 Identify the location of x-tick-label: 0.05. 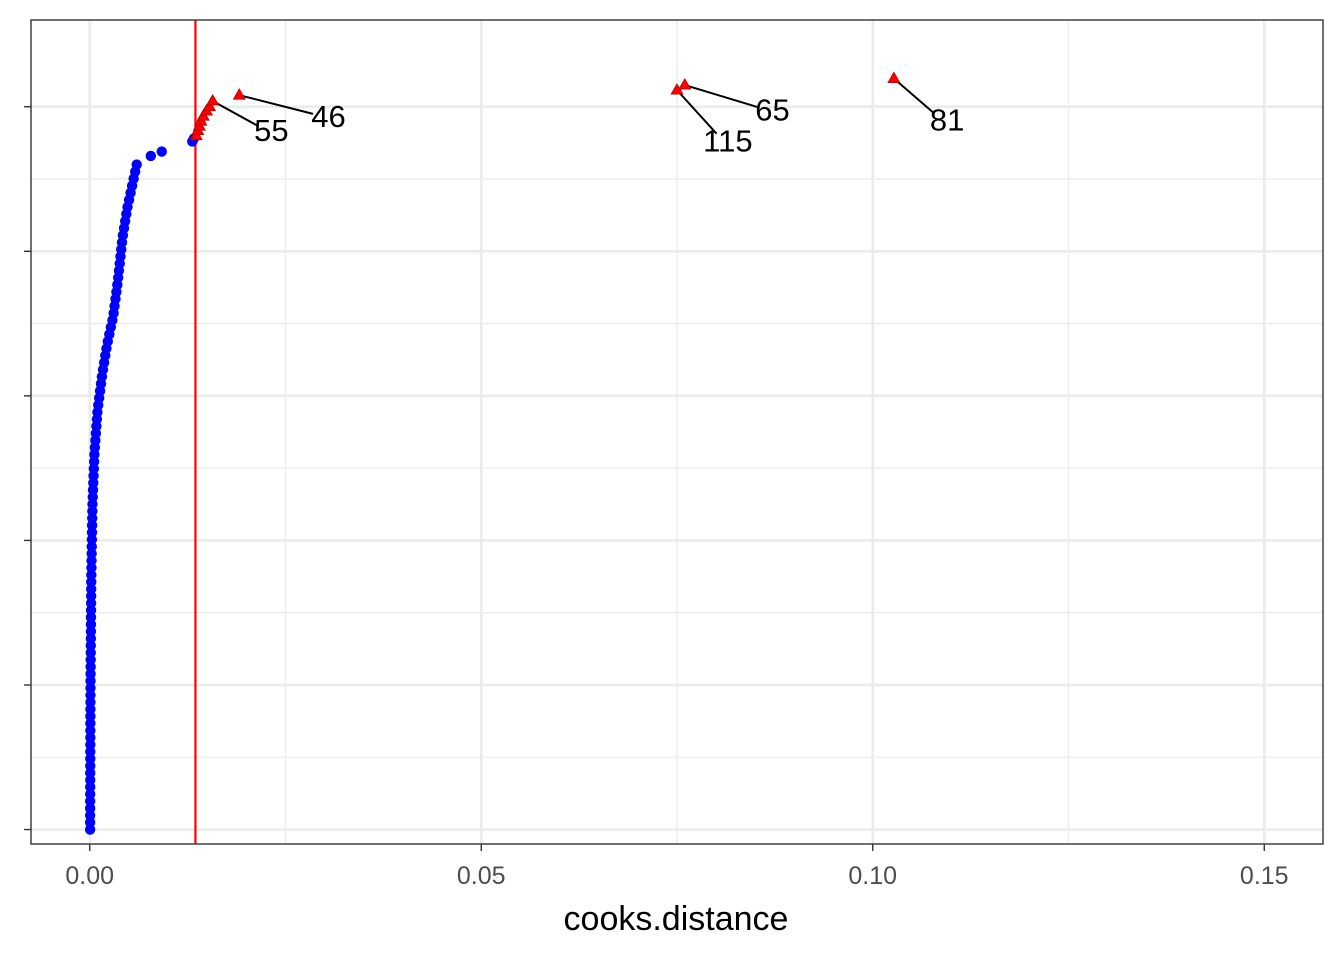
(481, 876).